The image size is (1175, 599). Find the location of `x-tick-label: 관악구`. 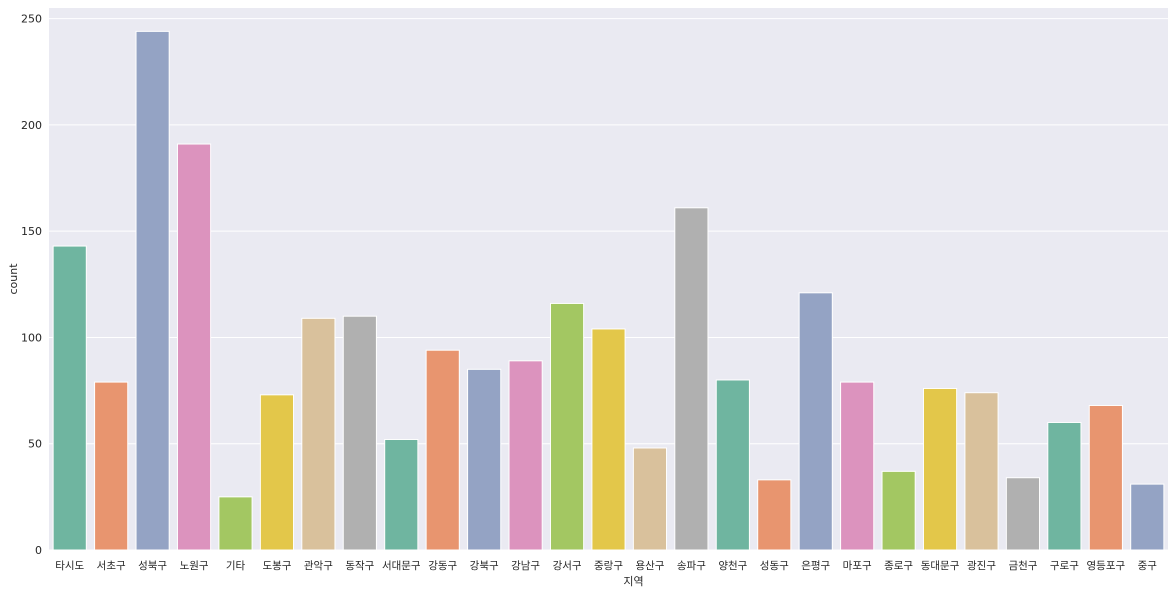

x-tick-label: 관악구 is located at coordinates (318, 566).